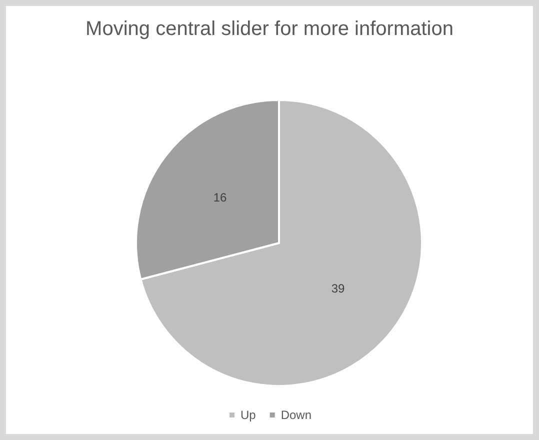 The height and width of the screenshot is (440, 539). What do you see at coordinates (296, 415) in the screenshot?
I see `legend-label: Down` at bounding box center [296, 415].